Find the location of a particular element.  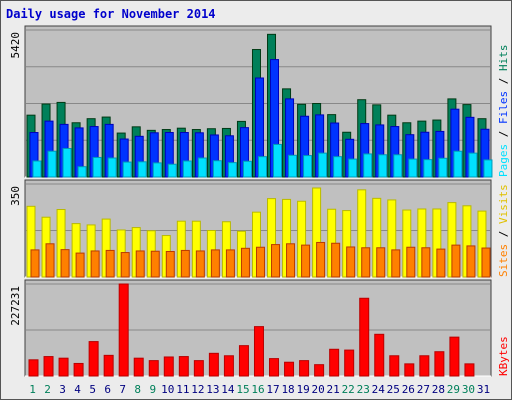

x-tick-label-day-9: 9 is located at coordinates (152, 389).